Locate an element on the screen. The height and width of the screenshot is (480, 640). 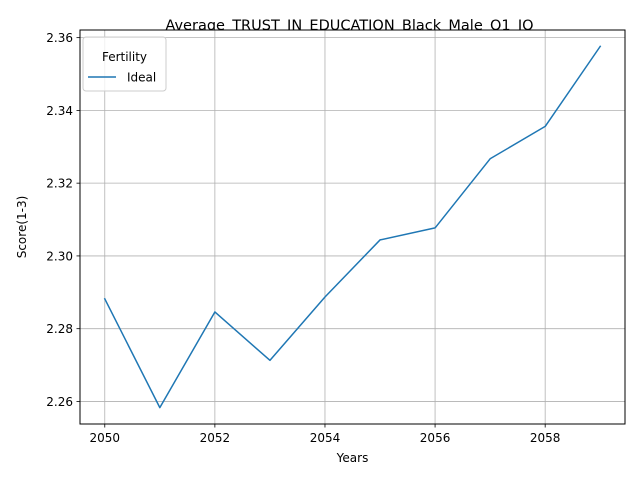
legend-title: Fertility is located at coordinates (124, 57).